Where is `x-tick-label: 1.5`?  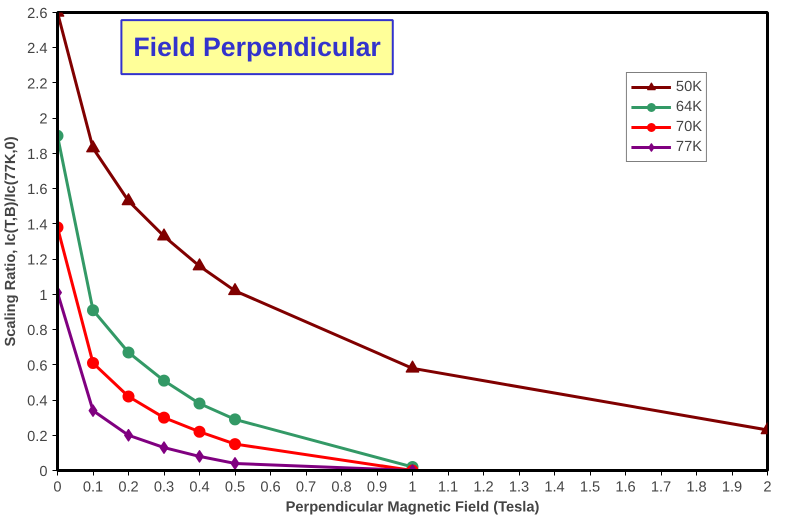 x-tick-label: 1.5 is located at coordinates (590, 488).